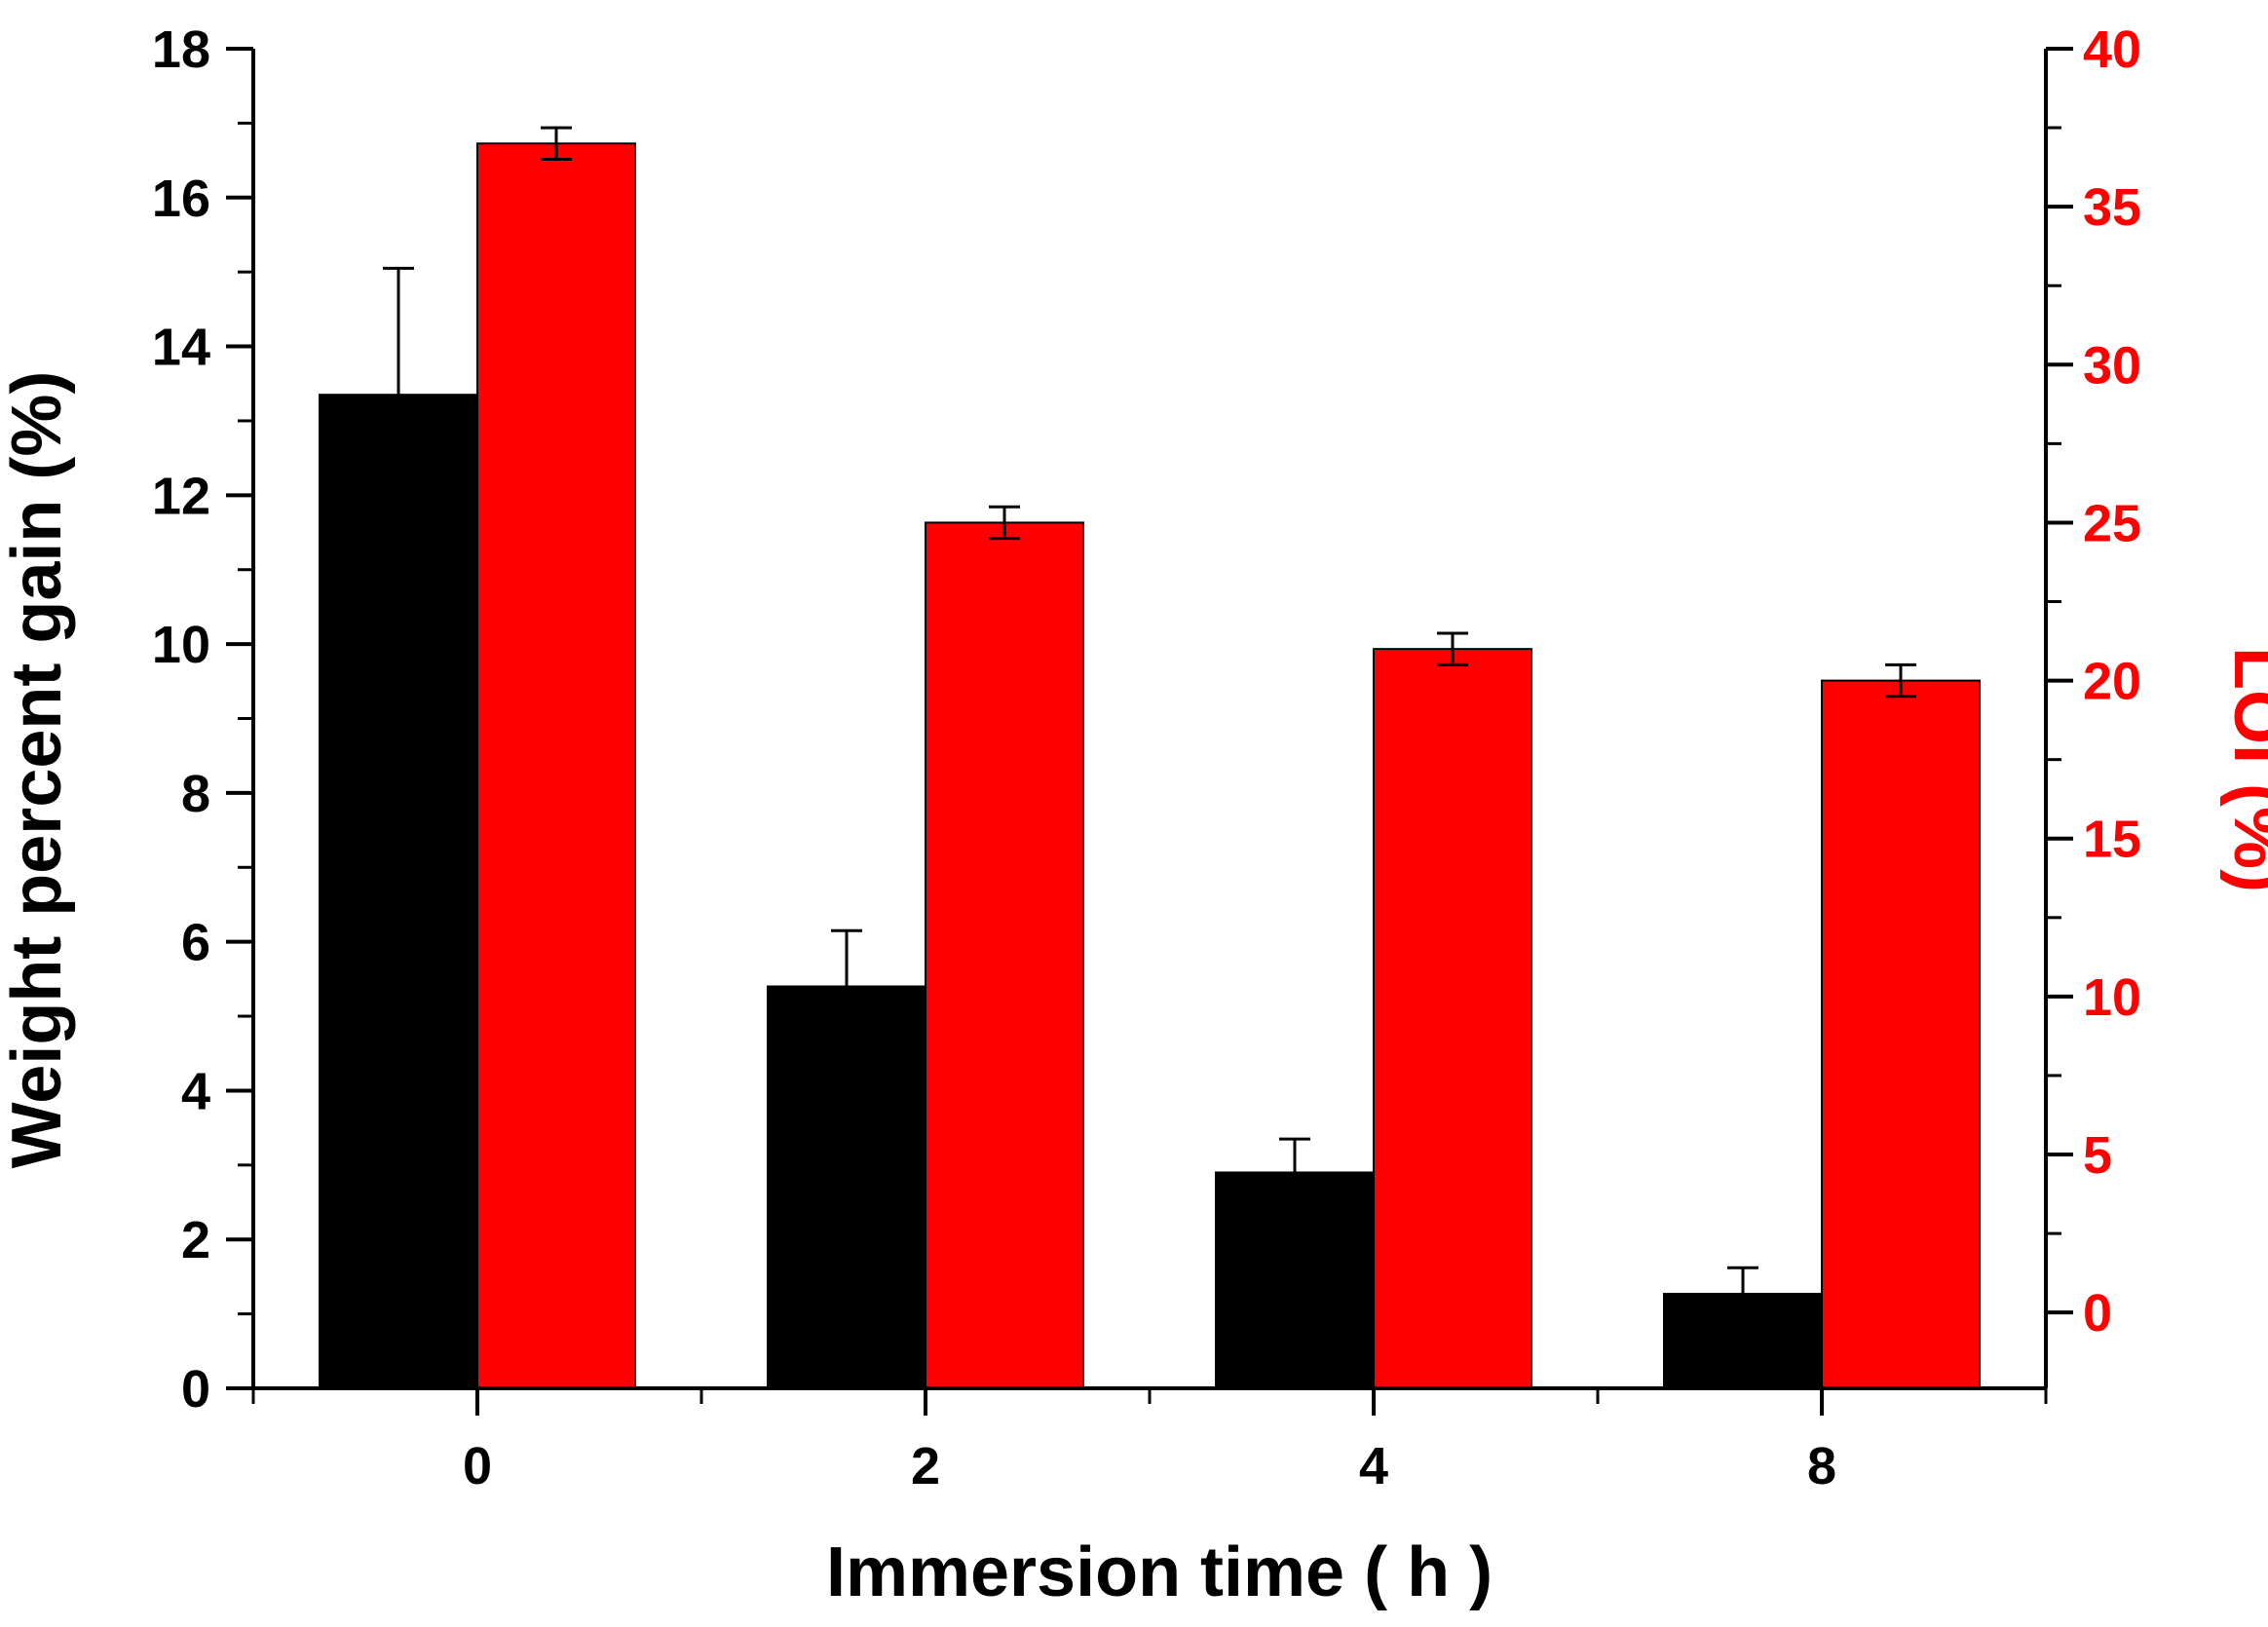  Describe the element at coordinates (2112, 523) in the screenshot. I see `y-right-tick-label: 25` at that location.